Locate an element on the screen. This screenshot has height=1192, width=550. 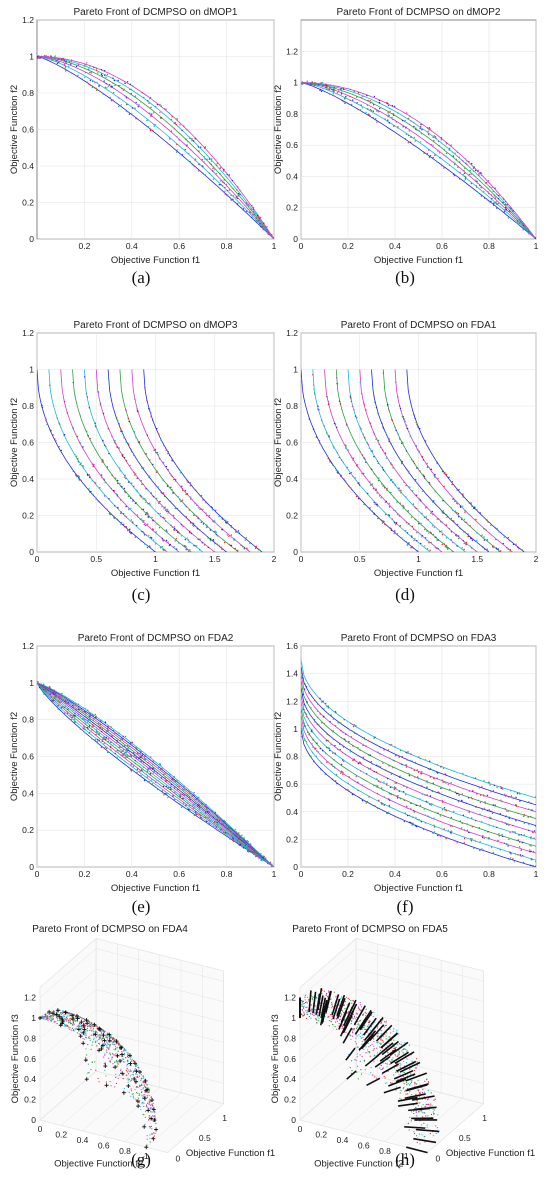
series-line is located at coordinates (418, 160).